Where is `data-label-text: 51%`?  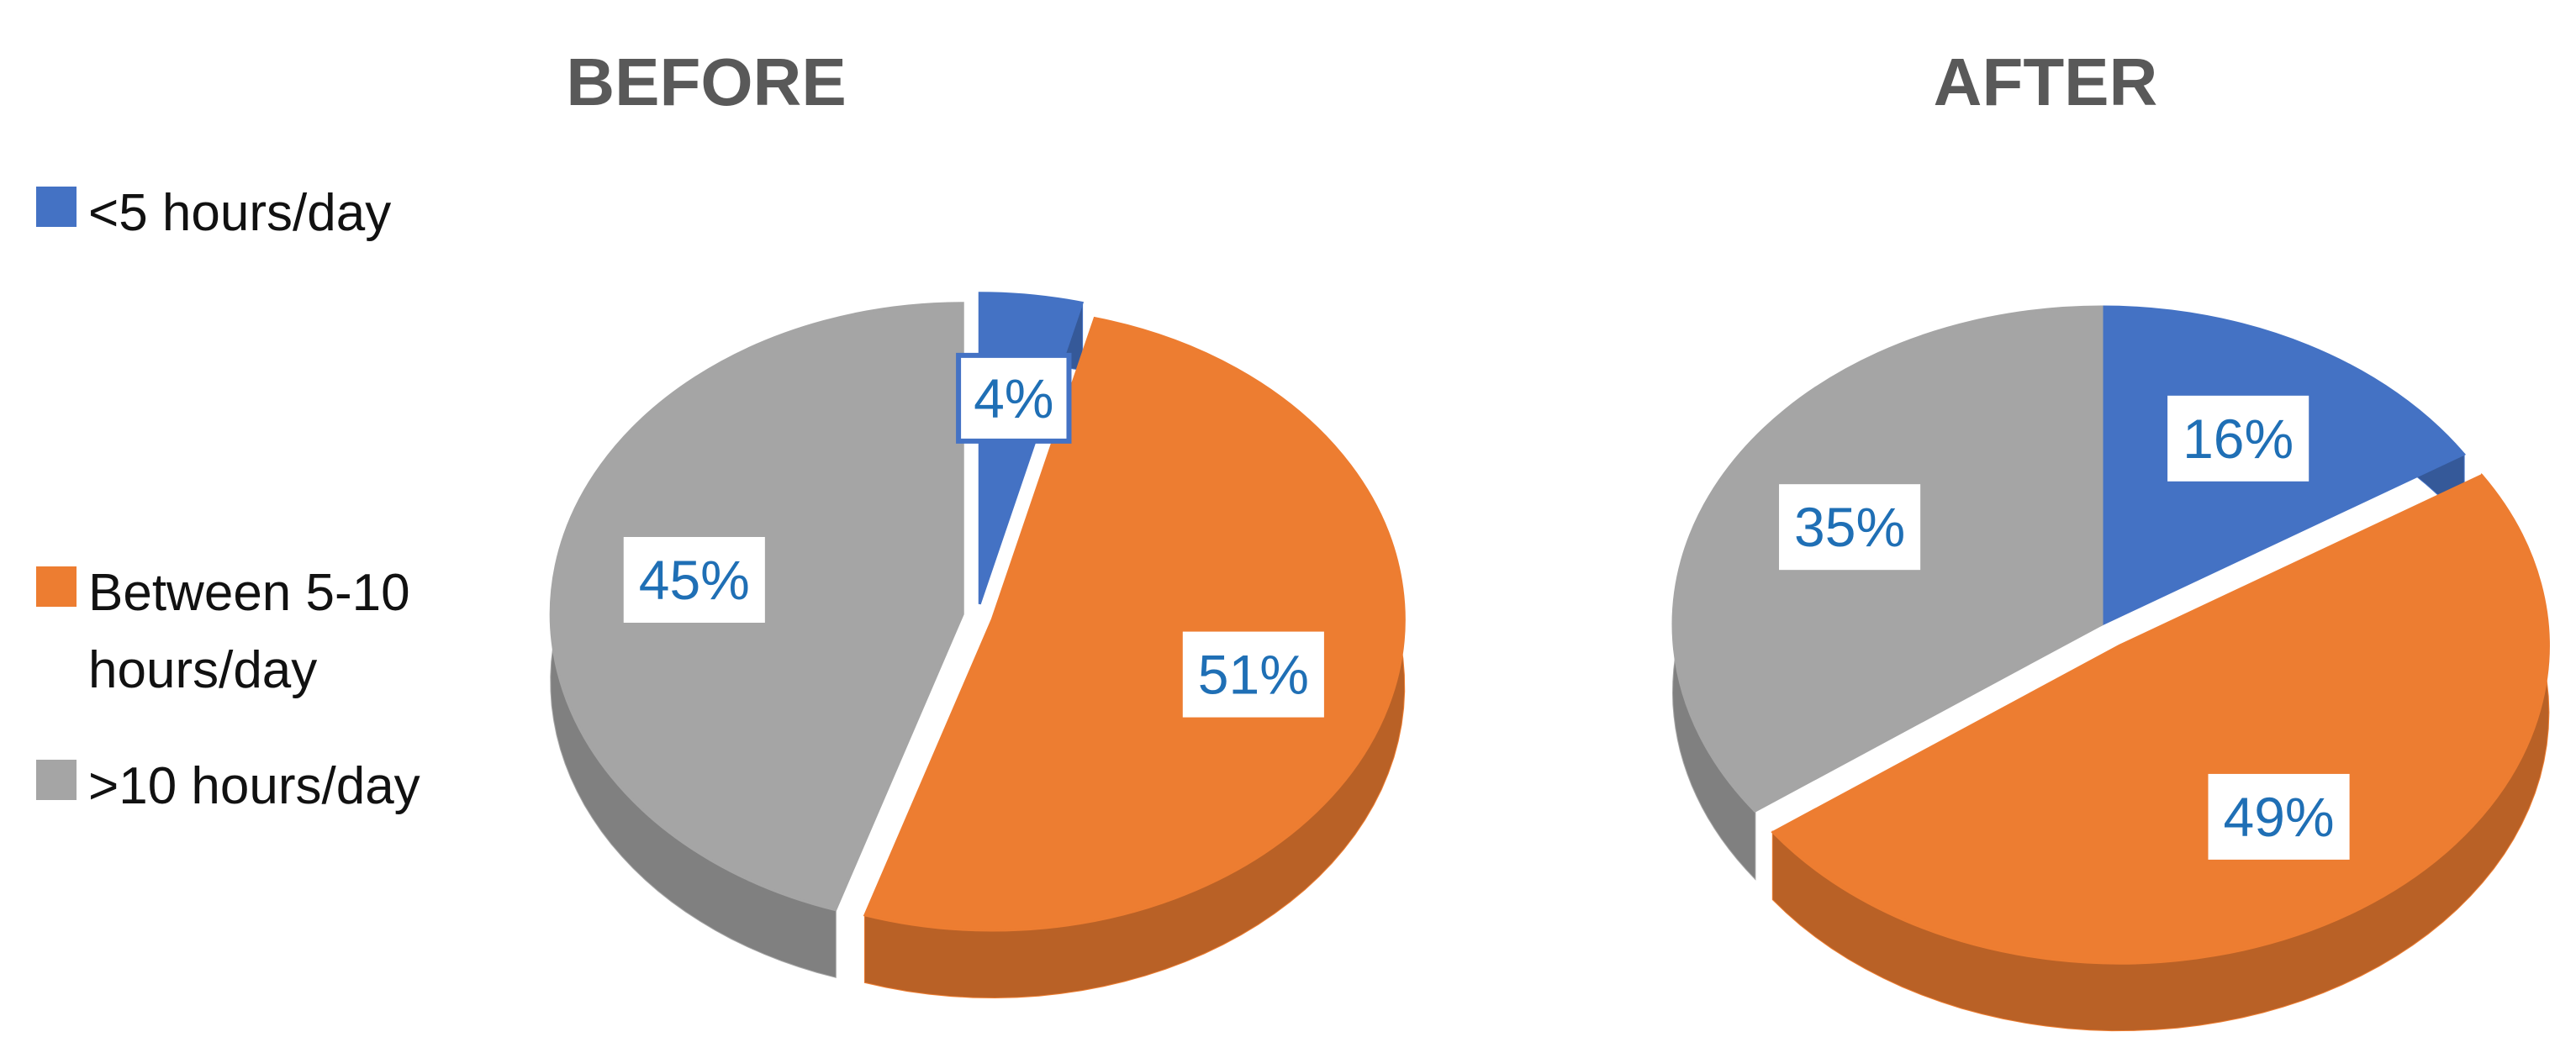 data-label-text: 51% is located at coordinates (1253, 675).